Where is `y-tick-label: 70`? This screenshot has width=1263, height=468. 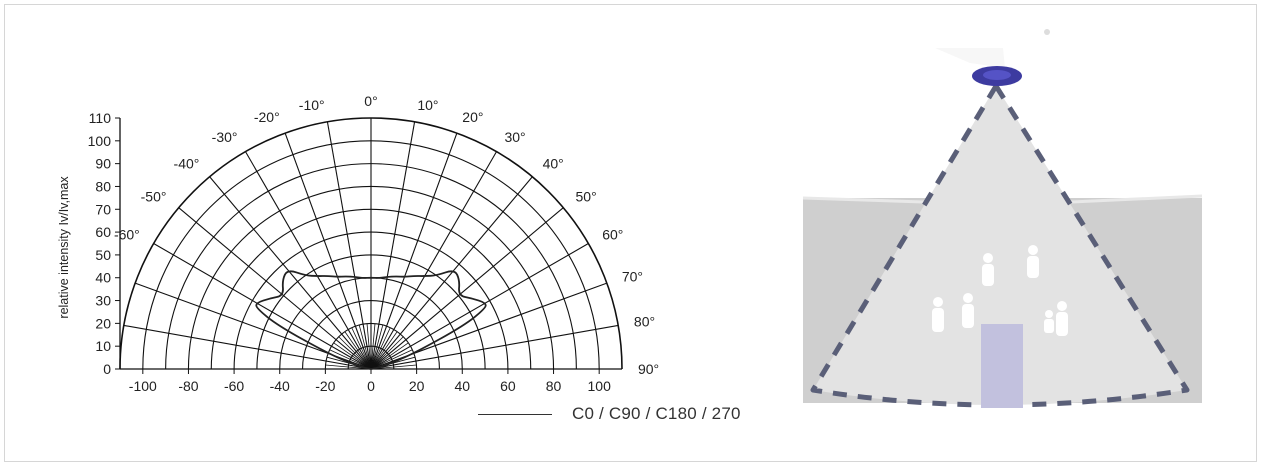 y-tick-label: 70 is located at coordinates (103, 209).